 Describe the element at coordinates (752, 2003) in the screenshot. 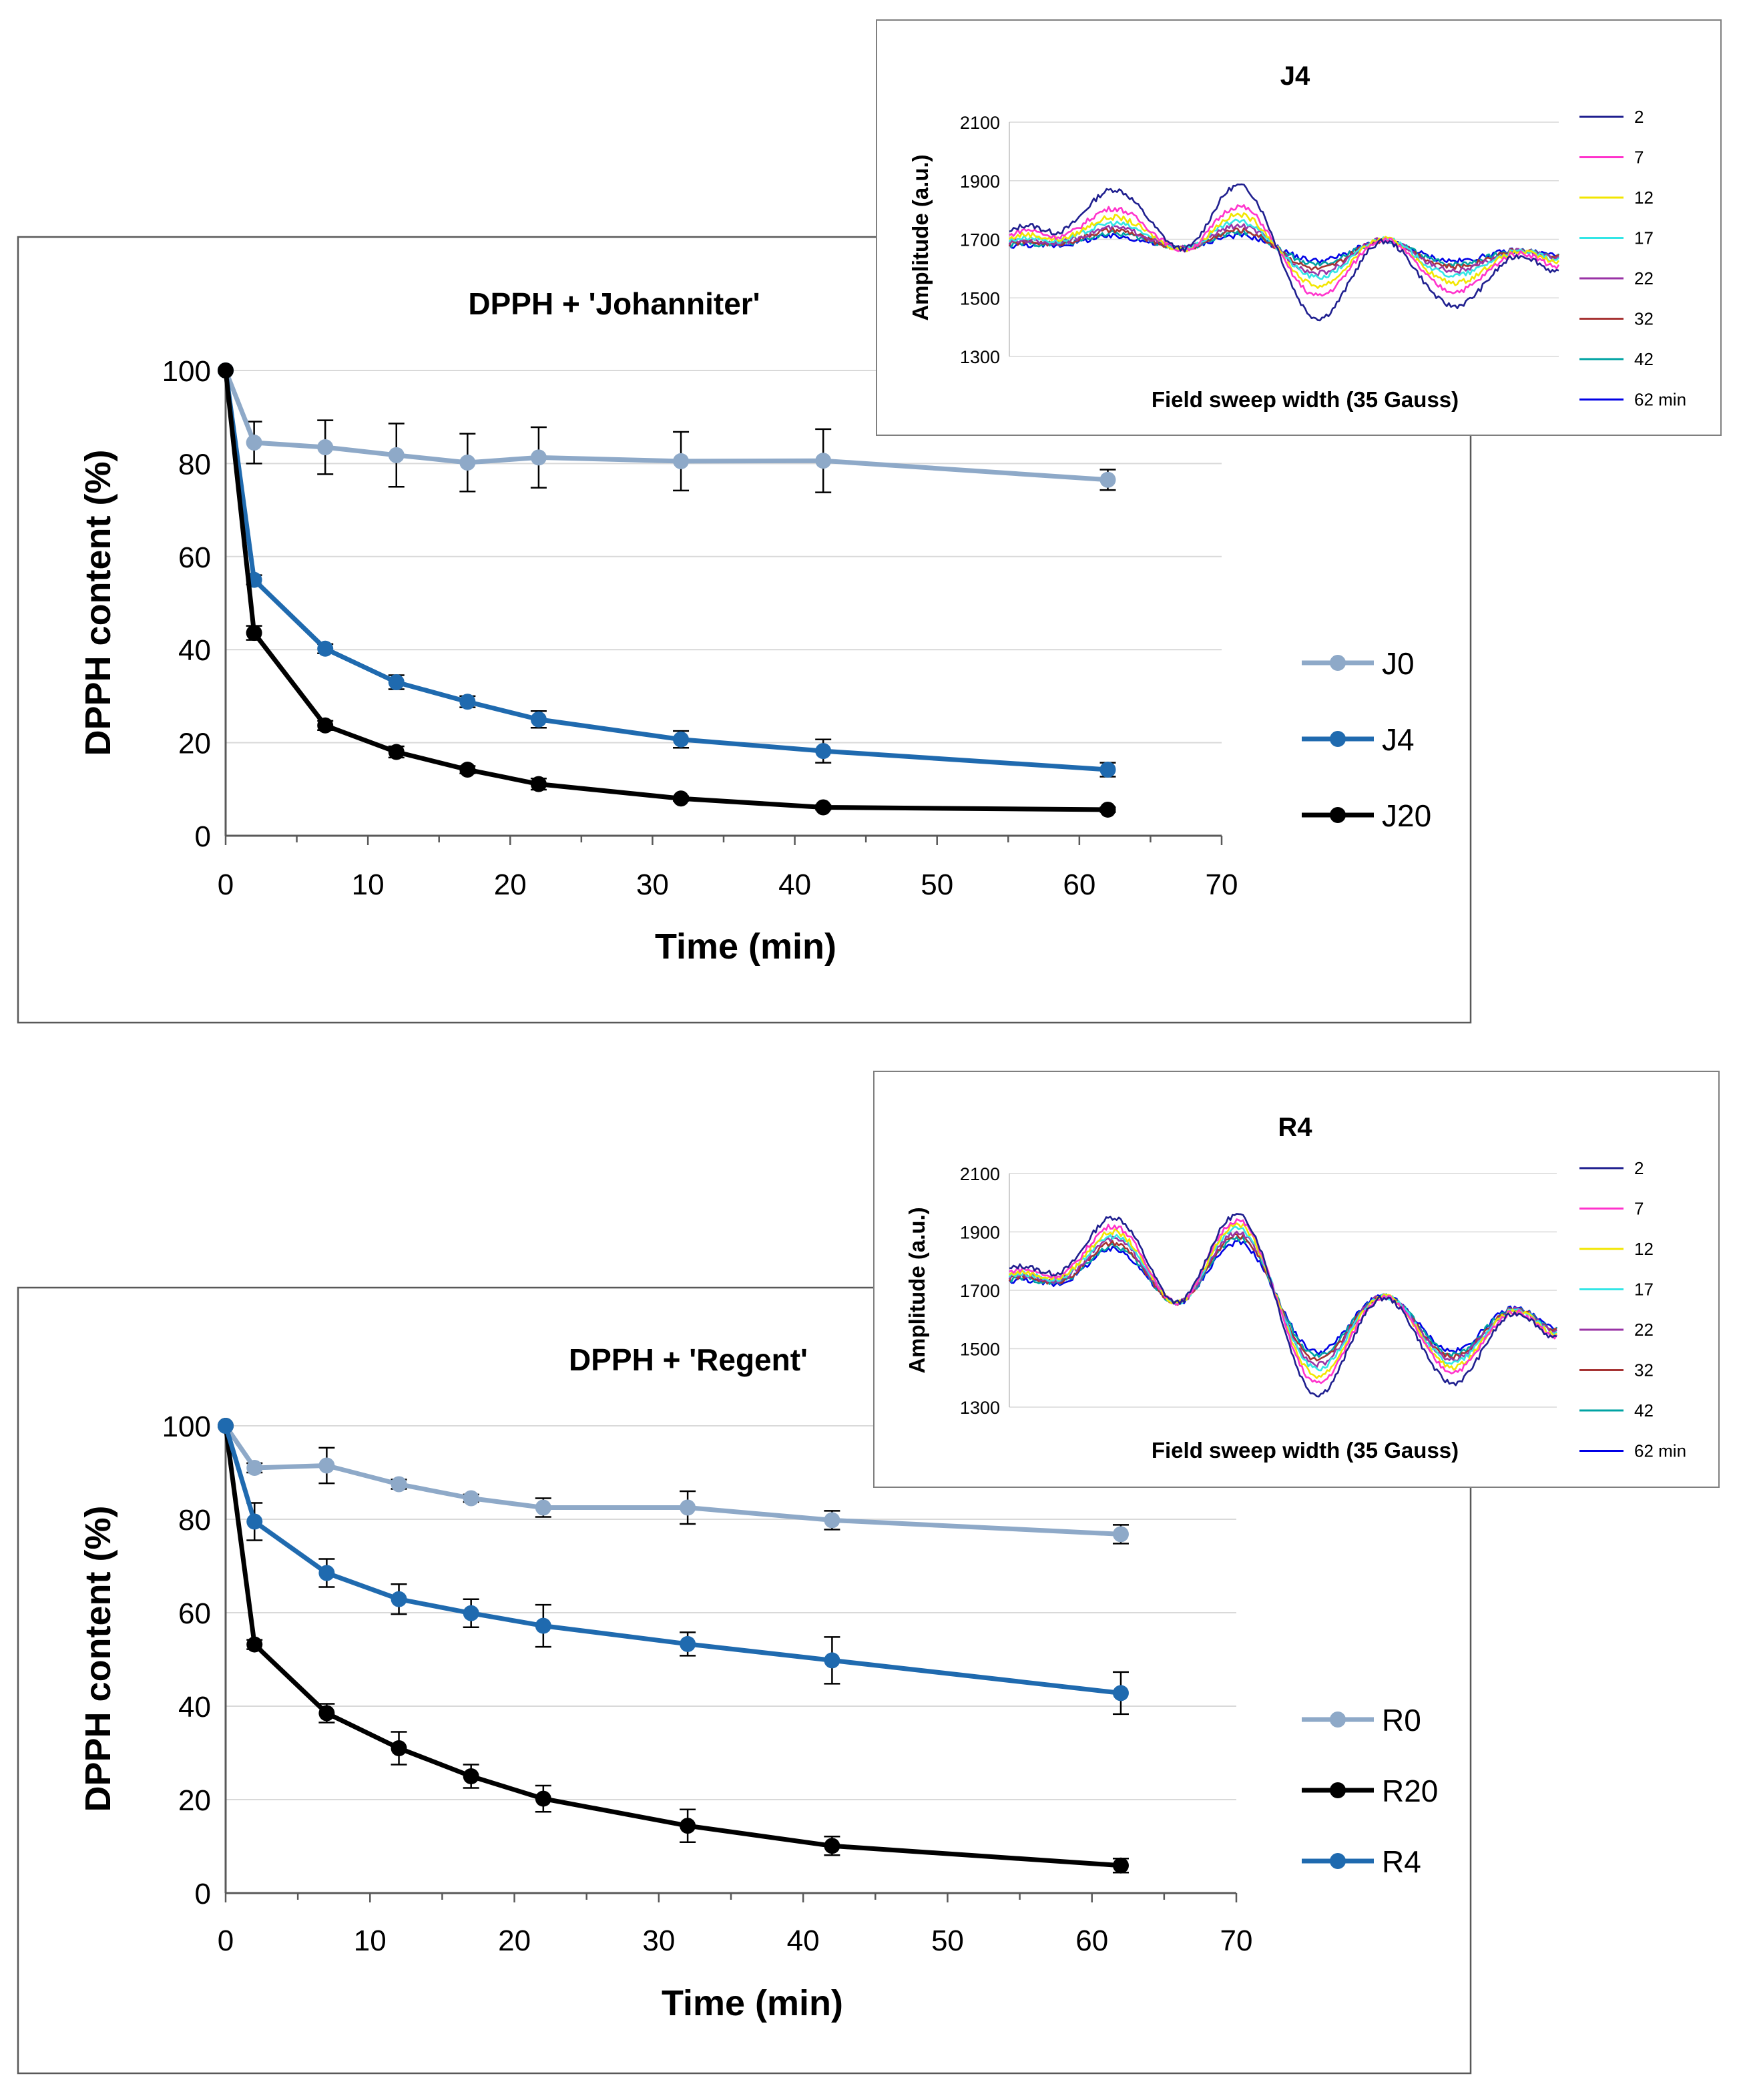

I see `regent-x-axis-label: Time (min)` at that location.